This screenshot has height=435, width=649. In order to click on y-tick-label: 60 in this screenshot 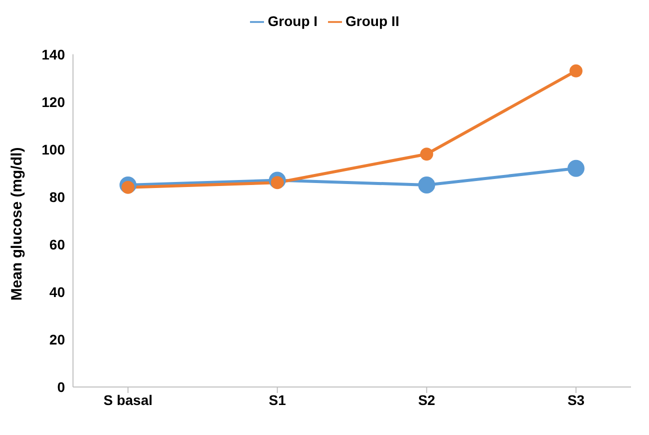, I will do `click(57, 244)`.